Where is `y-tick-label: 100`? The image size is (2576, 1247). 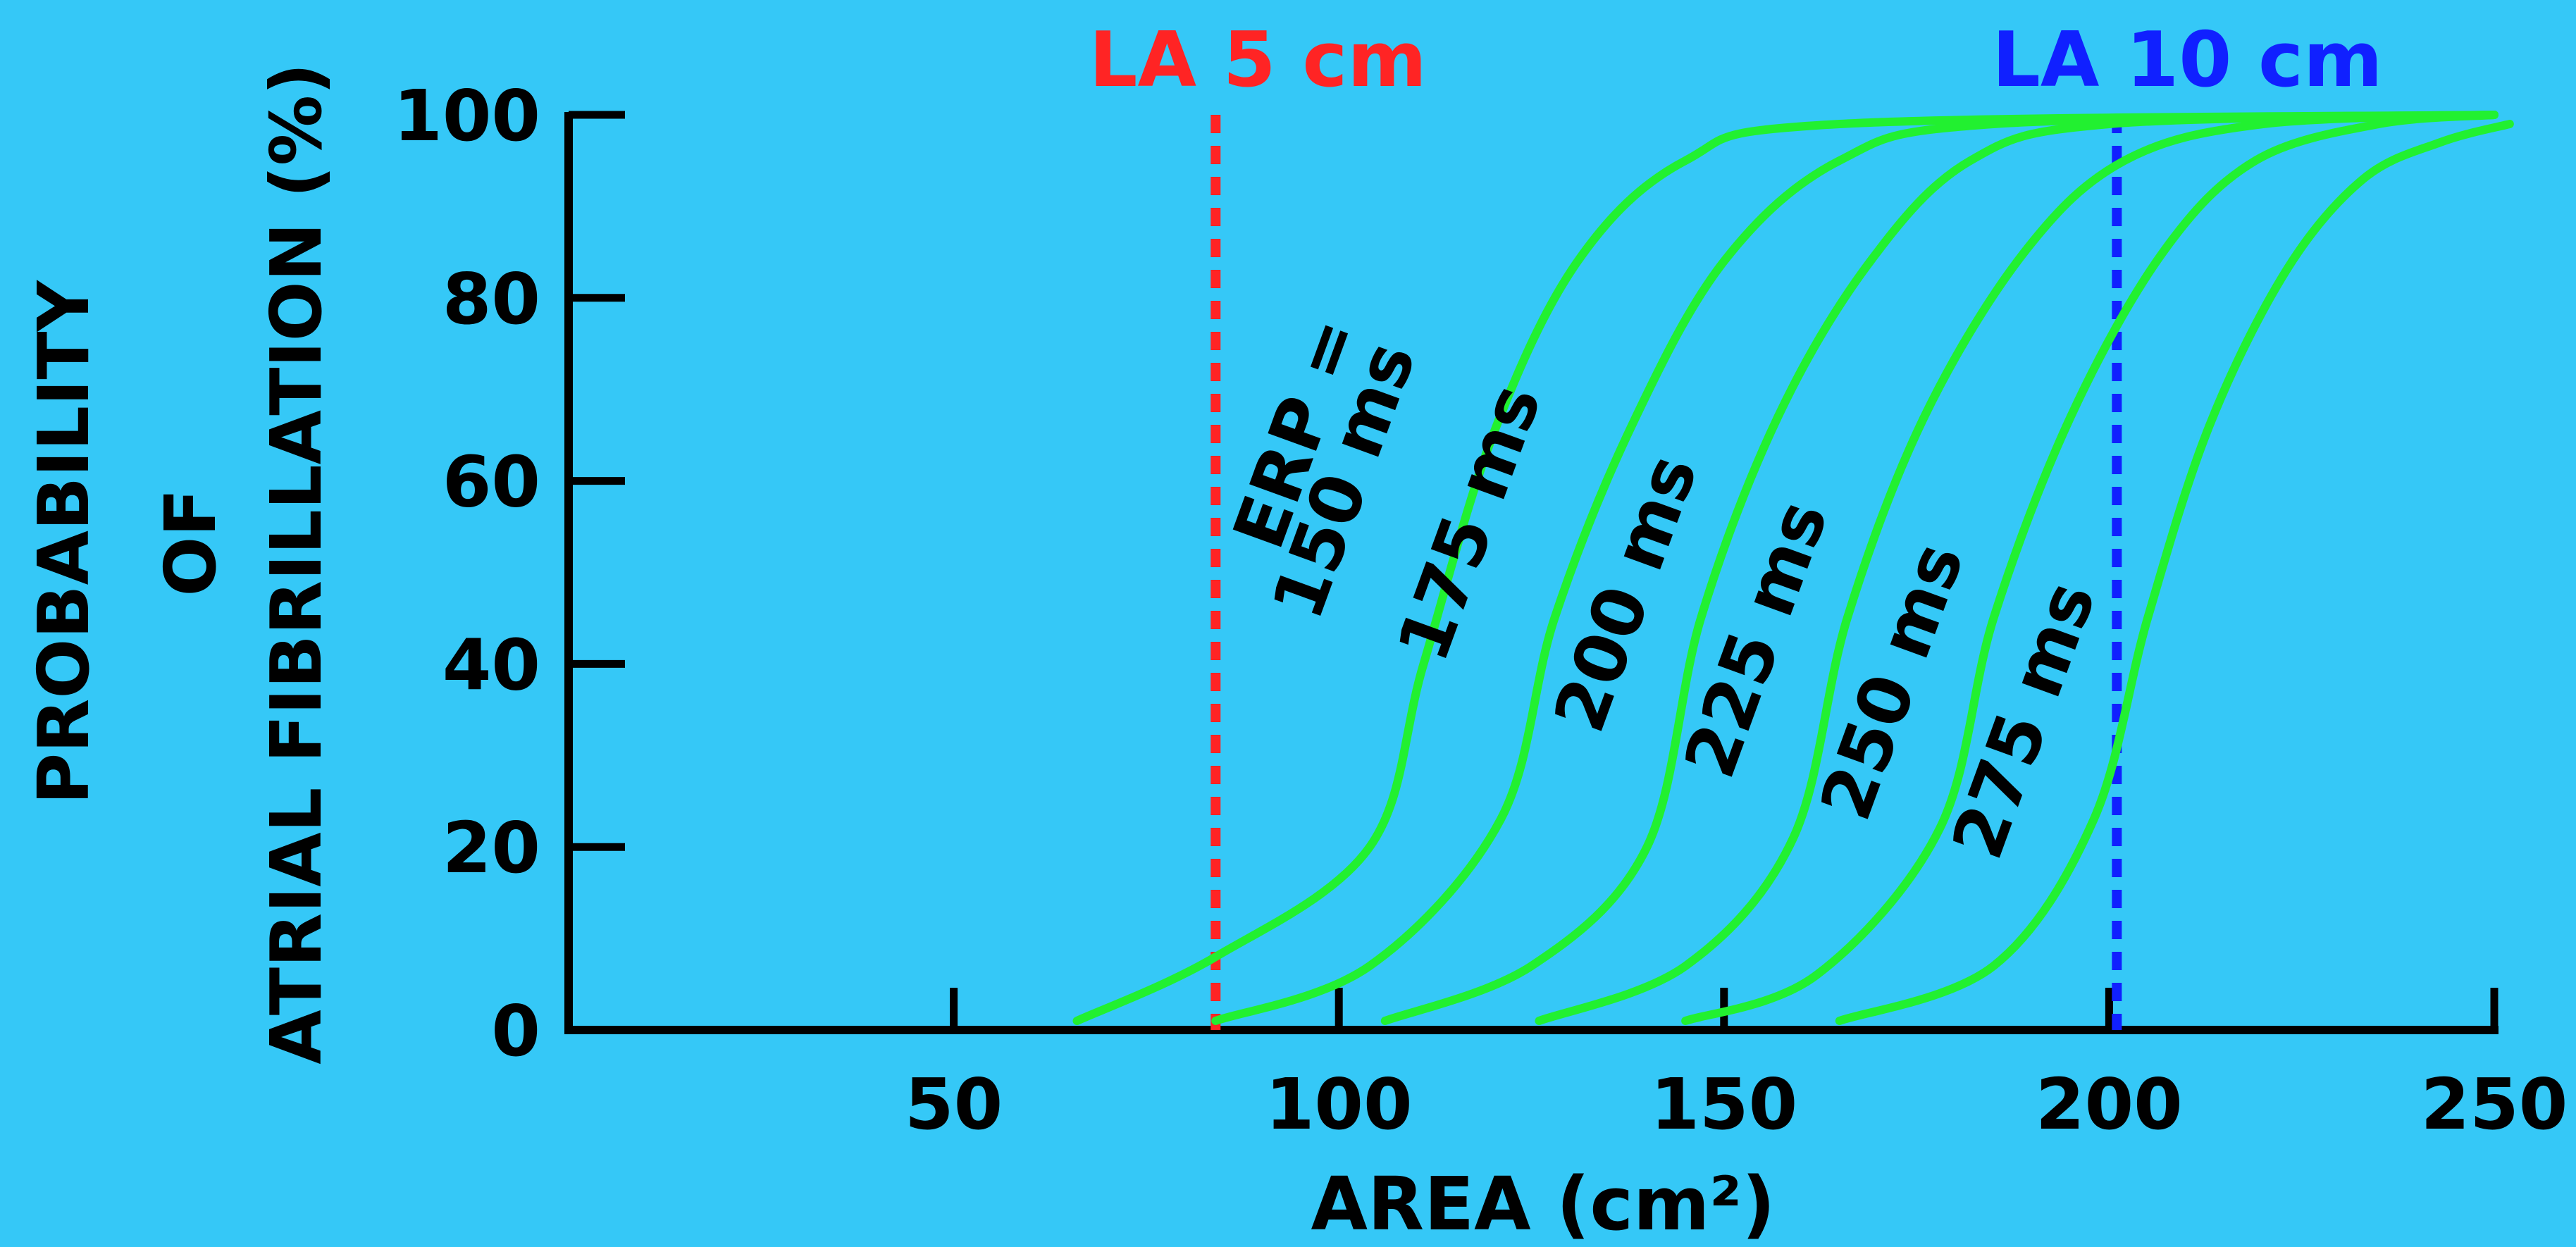
y-tick-label: 100 is located at coordinates (466, 116).